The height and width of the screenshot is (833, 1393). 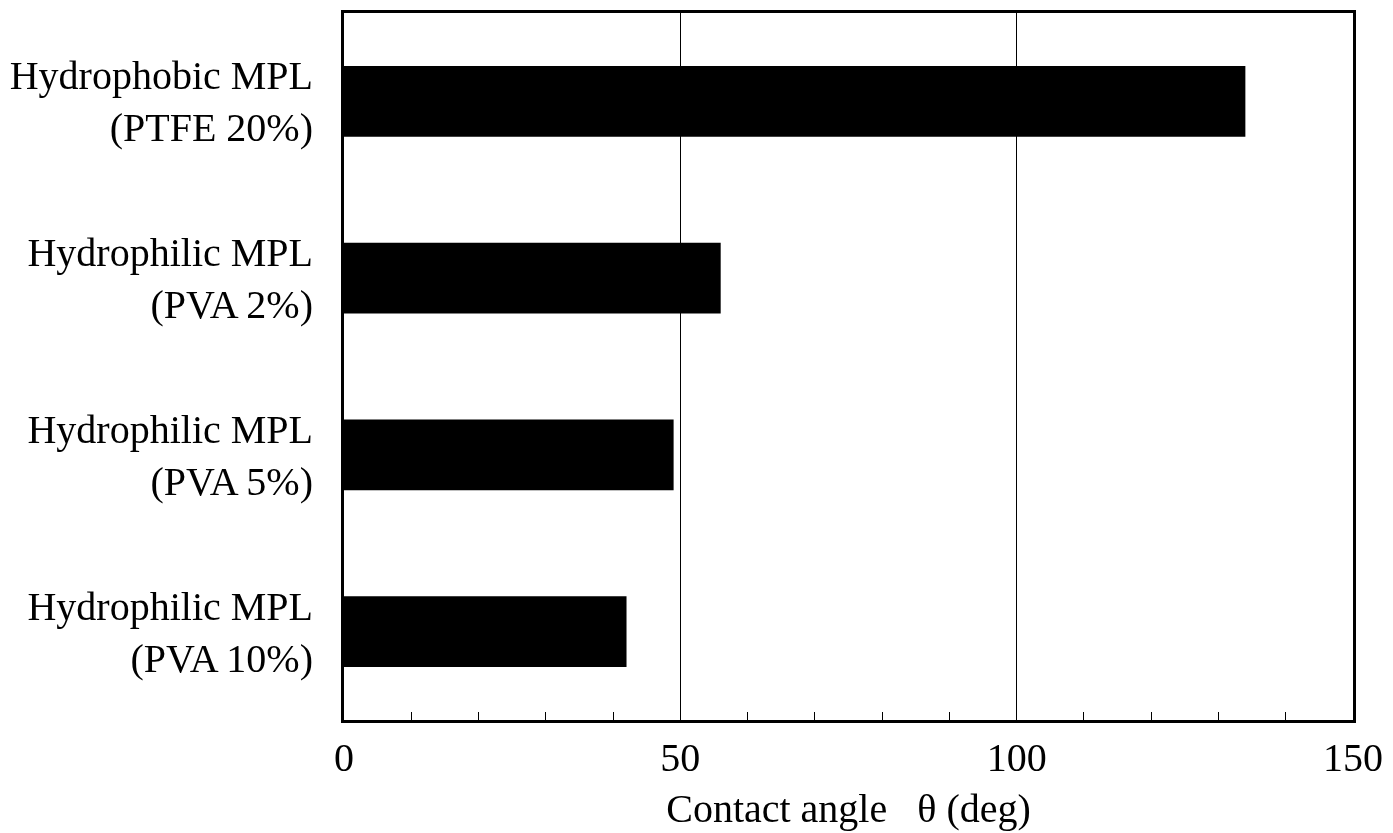 I want to click on y-tick-label: Hydrophilic MPL (PVA 2%), so click(x=170, y=279).